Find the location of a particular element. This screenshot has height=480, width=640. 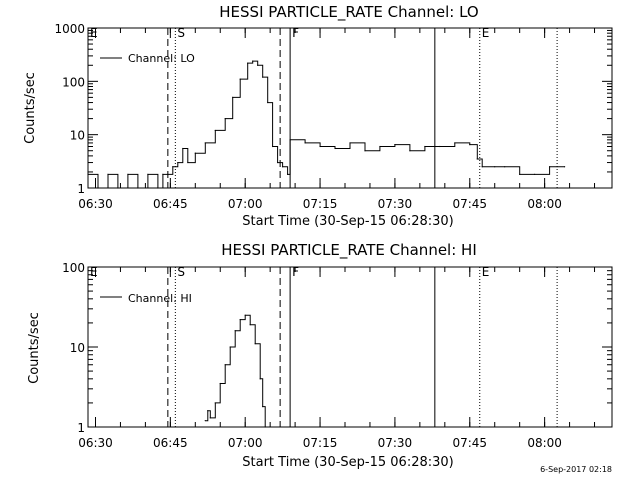

chart-title-hi: HESSI PARTICLE_RATE Channel: HI is located at coordinates (349, 250).